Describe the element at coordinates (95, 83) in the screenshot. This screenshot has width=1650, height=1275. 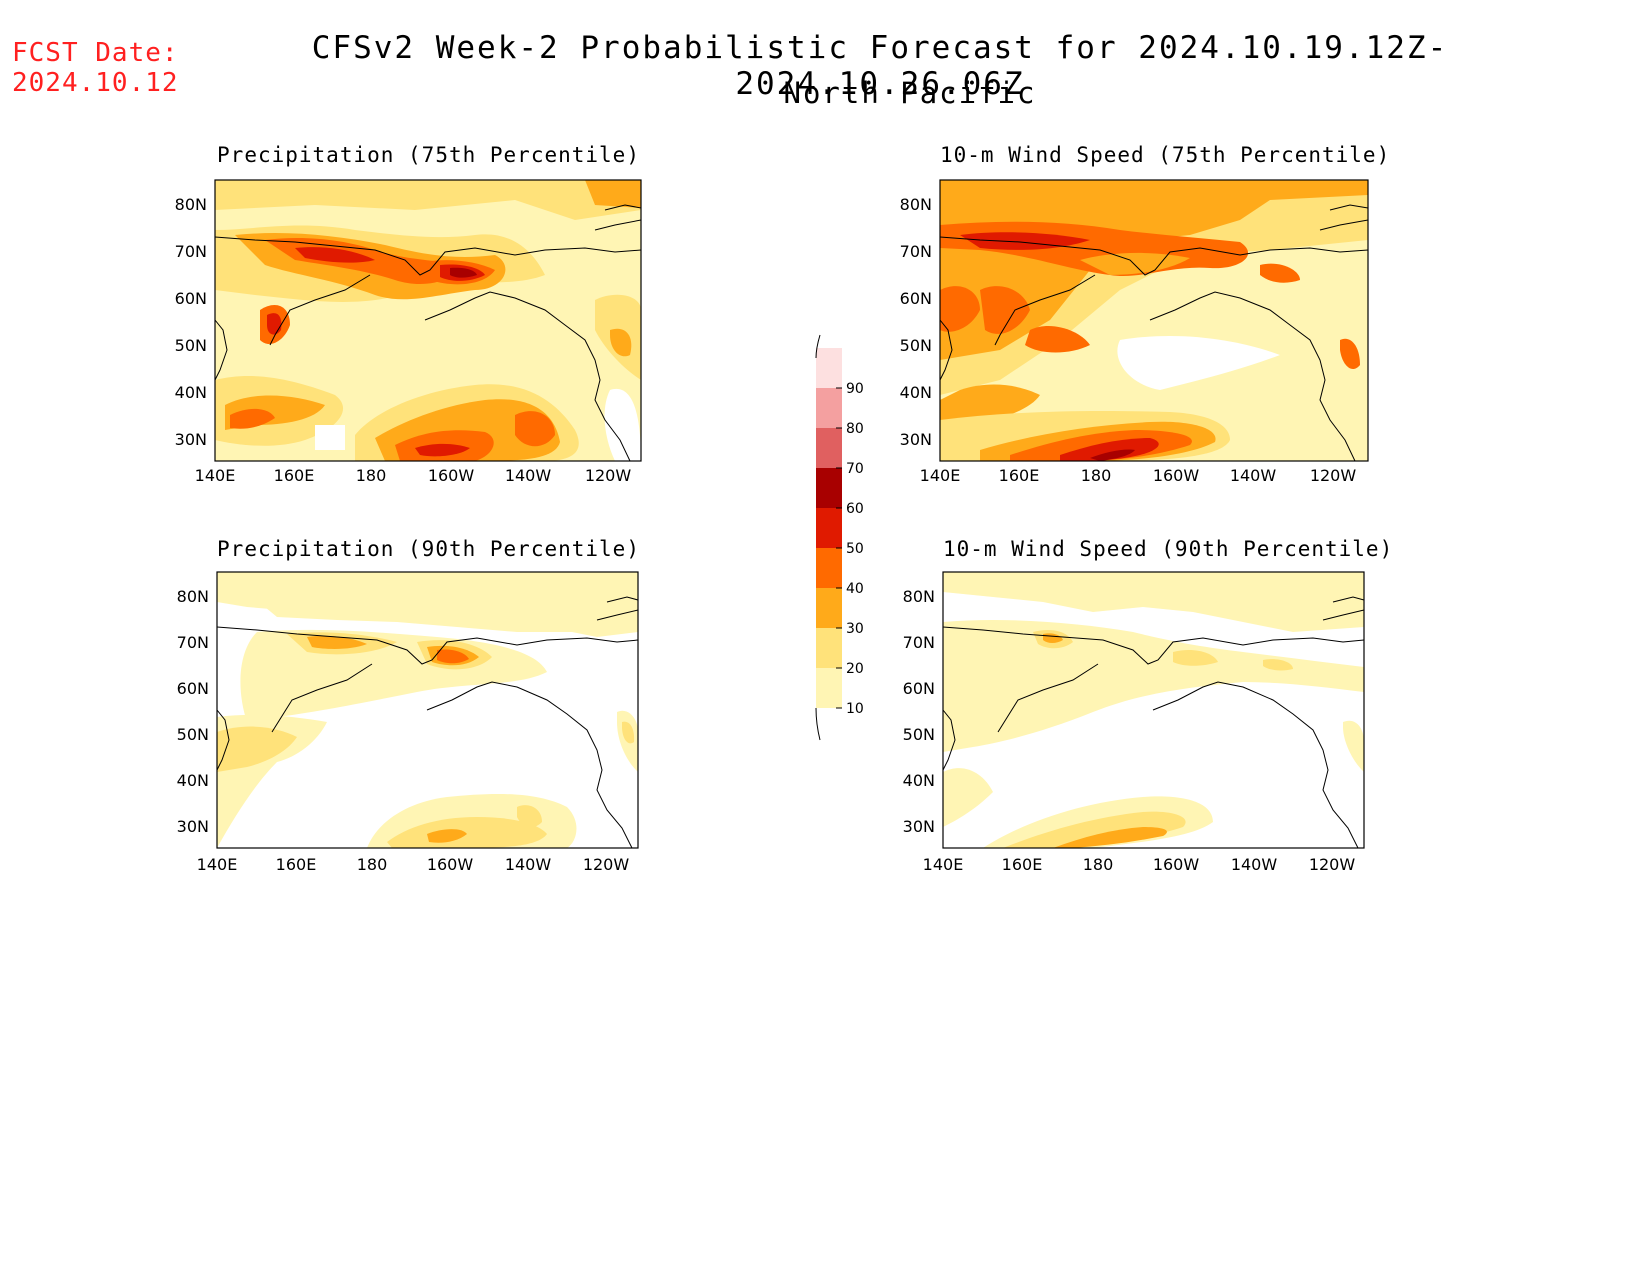
I see `forecast-date-value: 2024.10.12` at that location.